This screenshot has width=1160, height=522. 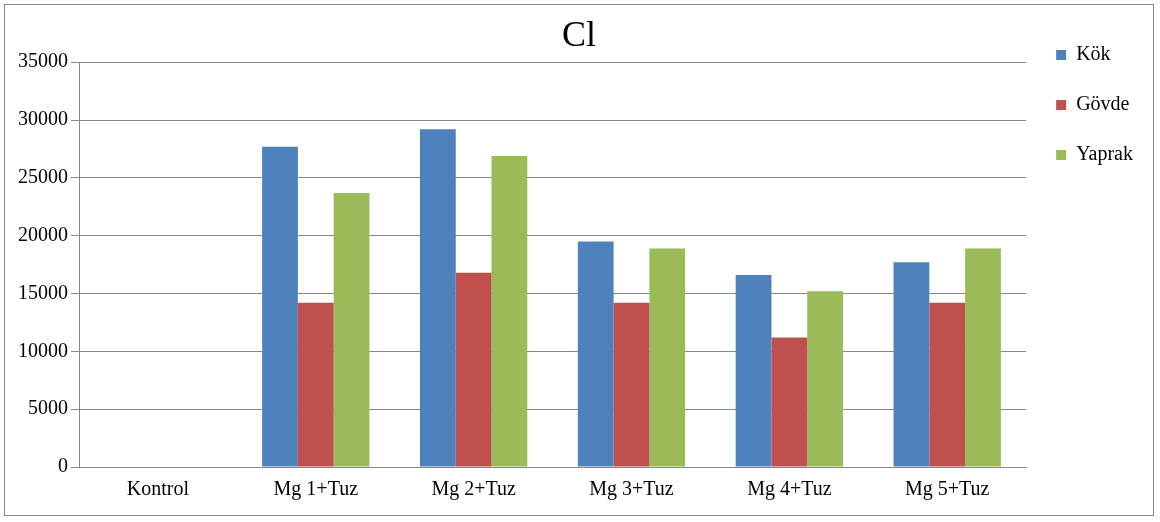 What do you see at coordinates (1103, 103) in the screenshot?
I see `legend-label: Gövde` at bounding box center [1103, 103].